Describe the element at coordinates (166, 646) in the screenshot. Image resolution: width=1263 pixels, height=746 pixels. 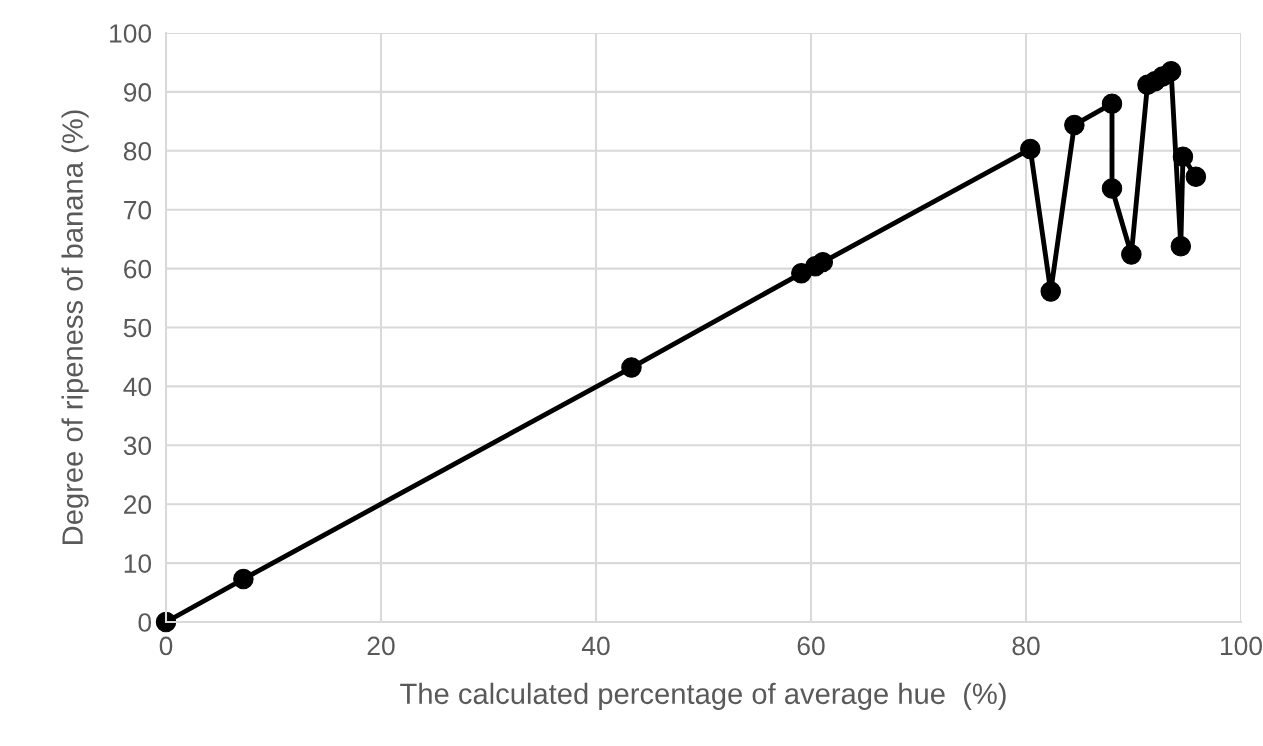
I see `x-tick-label: 0` at that location.